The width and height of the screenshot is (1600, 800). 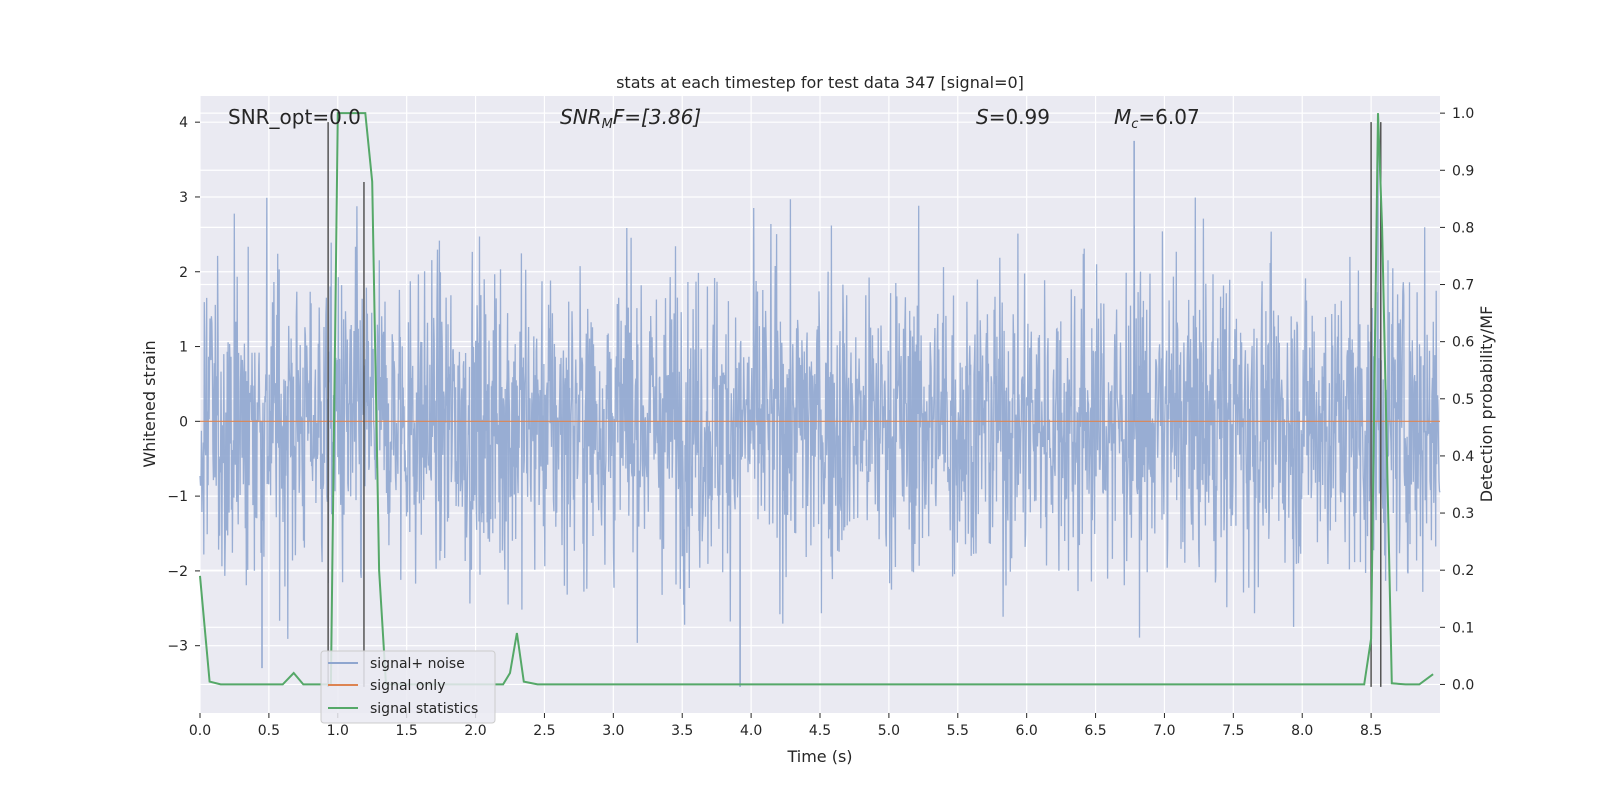 What do you see at coordinates (1463, 286) in the screenshot?
I see `y-right-tick-label: 0.7` at bounding box center [1463, 286].